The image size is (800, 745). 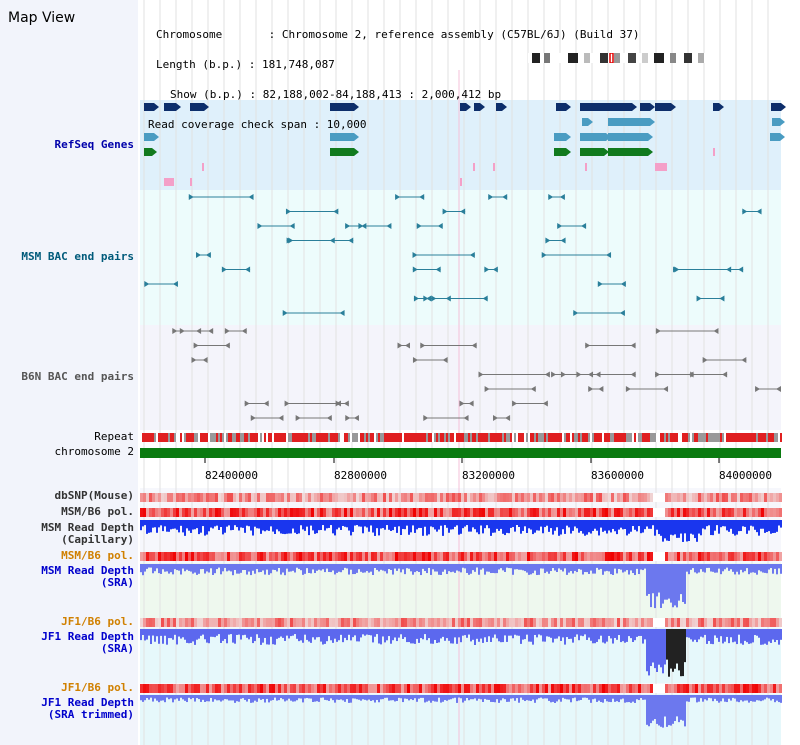 What do you see at coordinates (97, 687) in the screenshot?
I see `track-label-jf1-b6-pol-2: JF1/B6 pol.` at bounding box center [97, 687].